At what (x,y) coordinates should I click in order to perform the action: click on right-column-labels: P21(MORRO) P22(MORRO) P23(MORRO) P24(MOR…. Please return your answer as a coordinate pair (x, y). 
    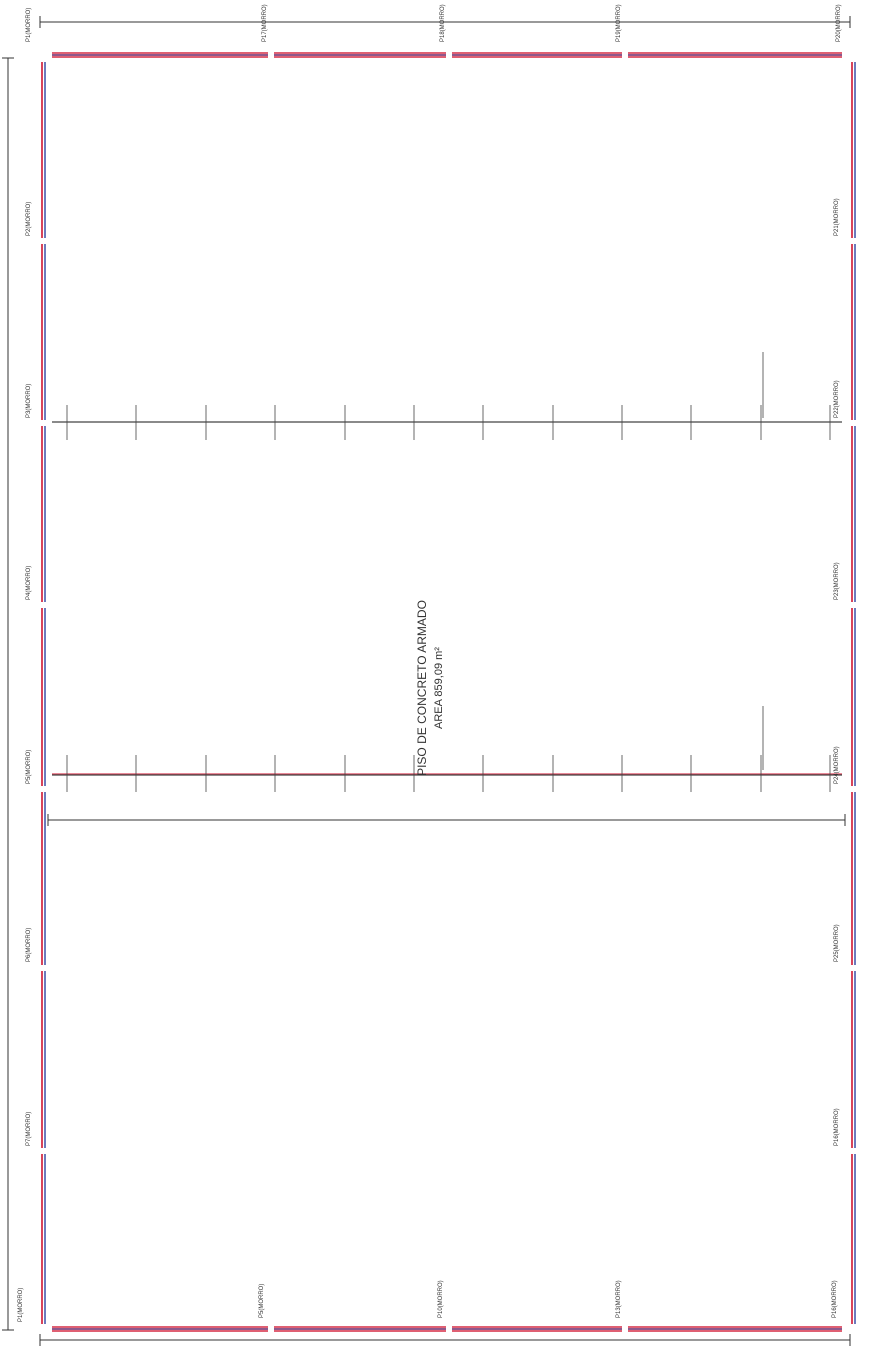
    Looking at the image, I should click on (837, 672).